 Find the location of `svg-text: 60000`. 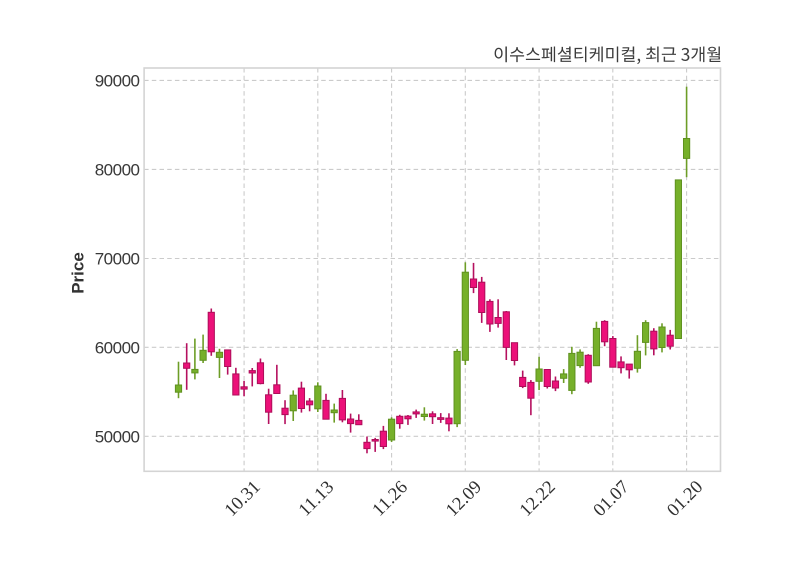

svg-text: 60000 is located at coordinates (117, 347).